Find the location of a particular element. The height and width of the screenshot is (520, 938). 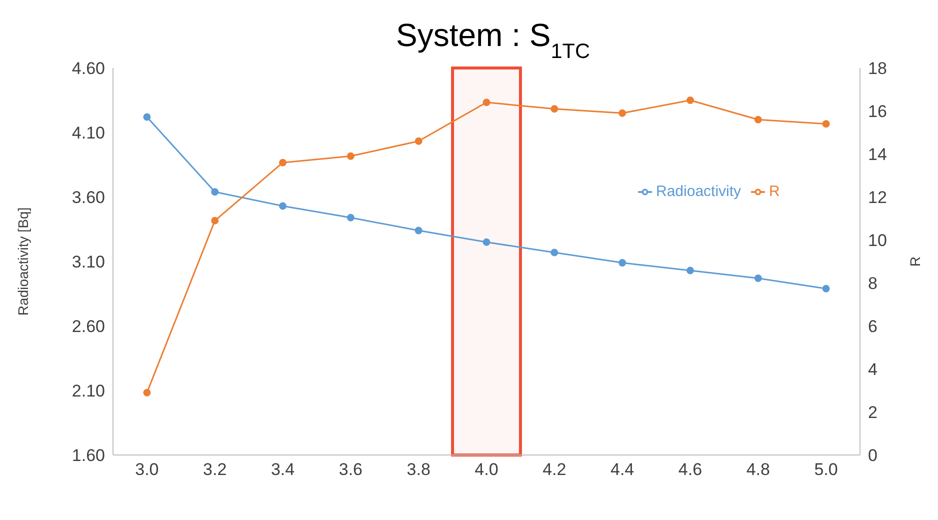

chart-title: System : S$_{1TC}$ is located at coordinates (493, 39).